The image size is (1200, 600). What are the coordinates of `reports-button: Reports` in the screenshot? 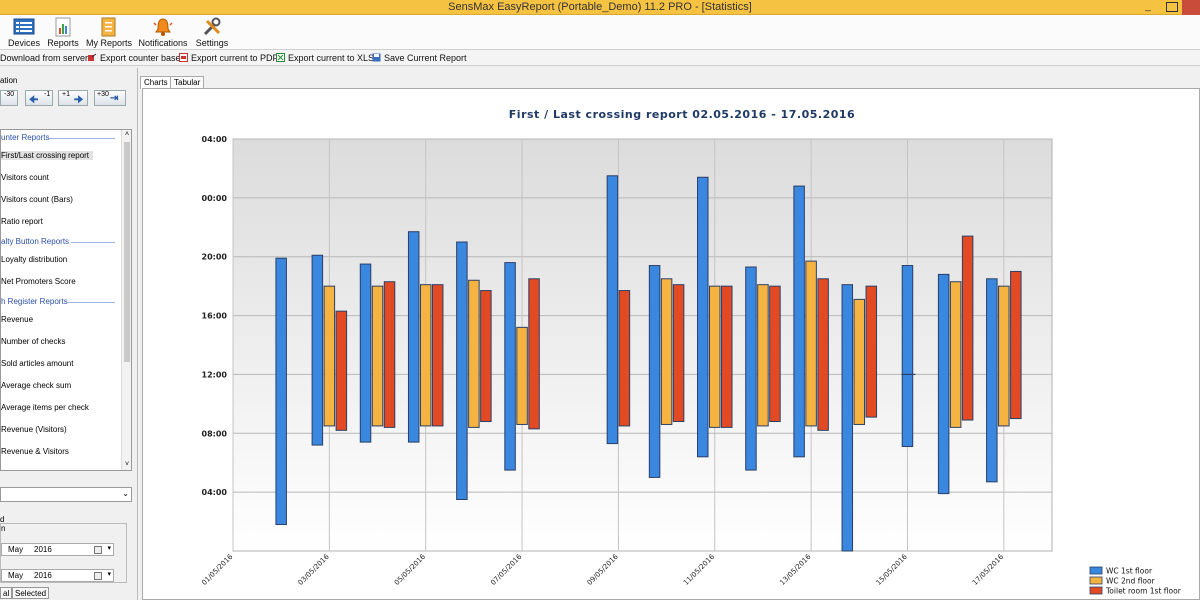 It's located at (63, 33).